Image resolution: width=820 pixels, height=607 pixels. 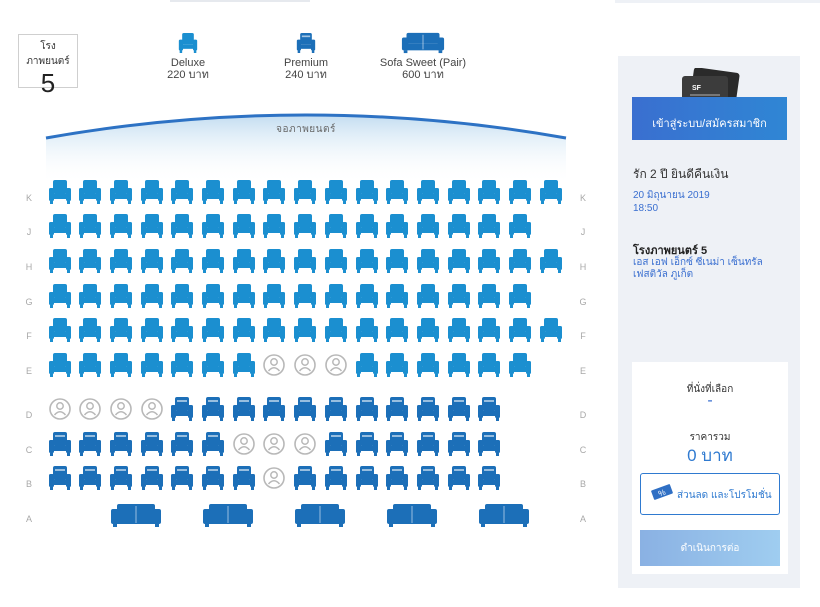 I want to click on seat-k7, so click(x=244, y=192).